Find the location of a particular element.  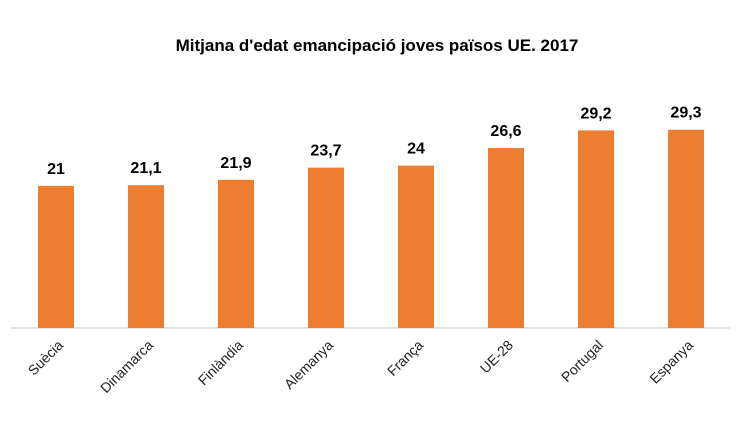

data-label: 21,1 is located at coordinates (145, 168).